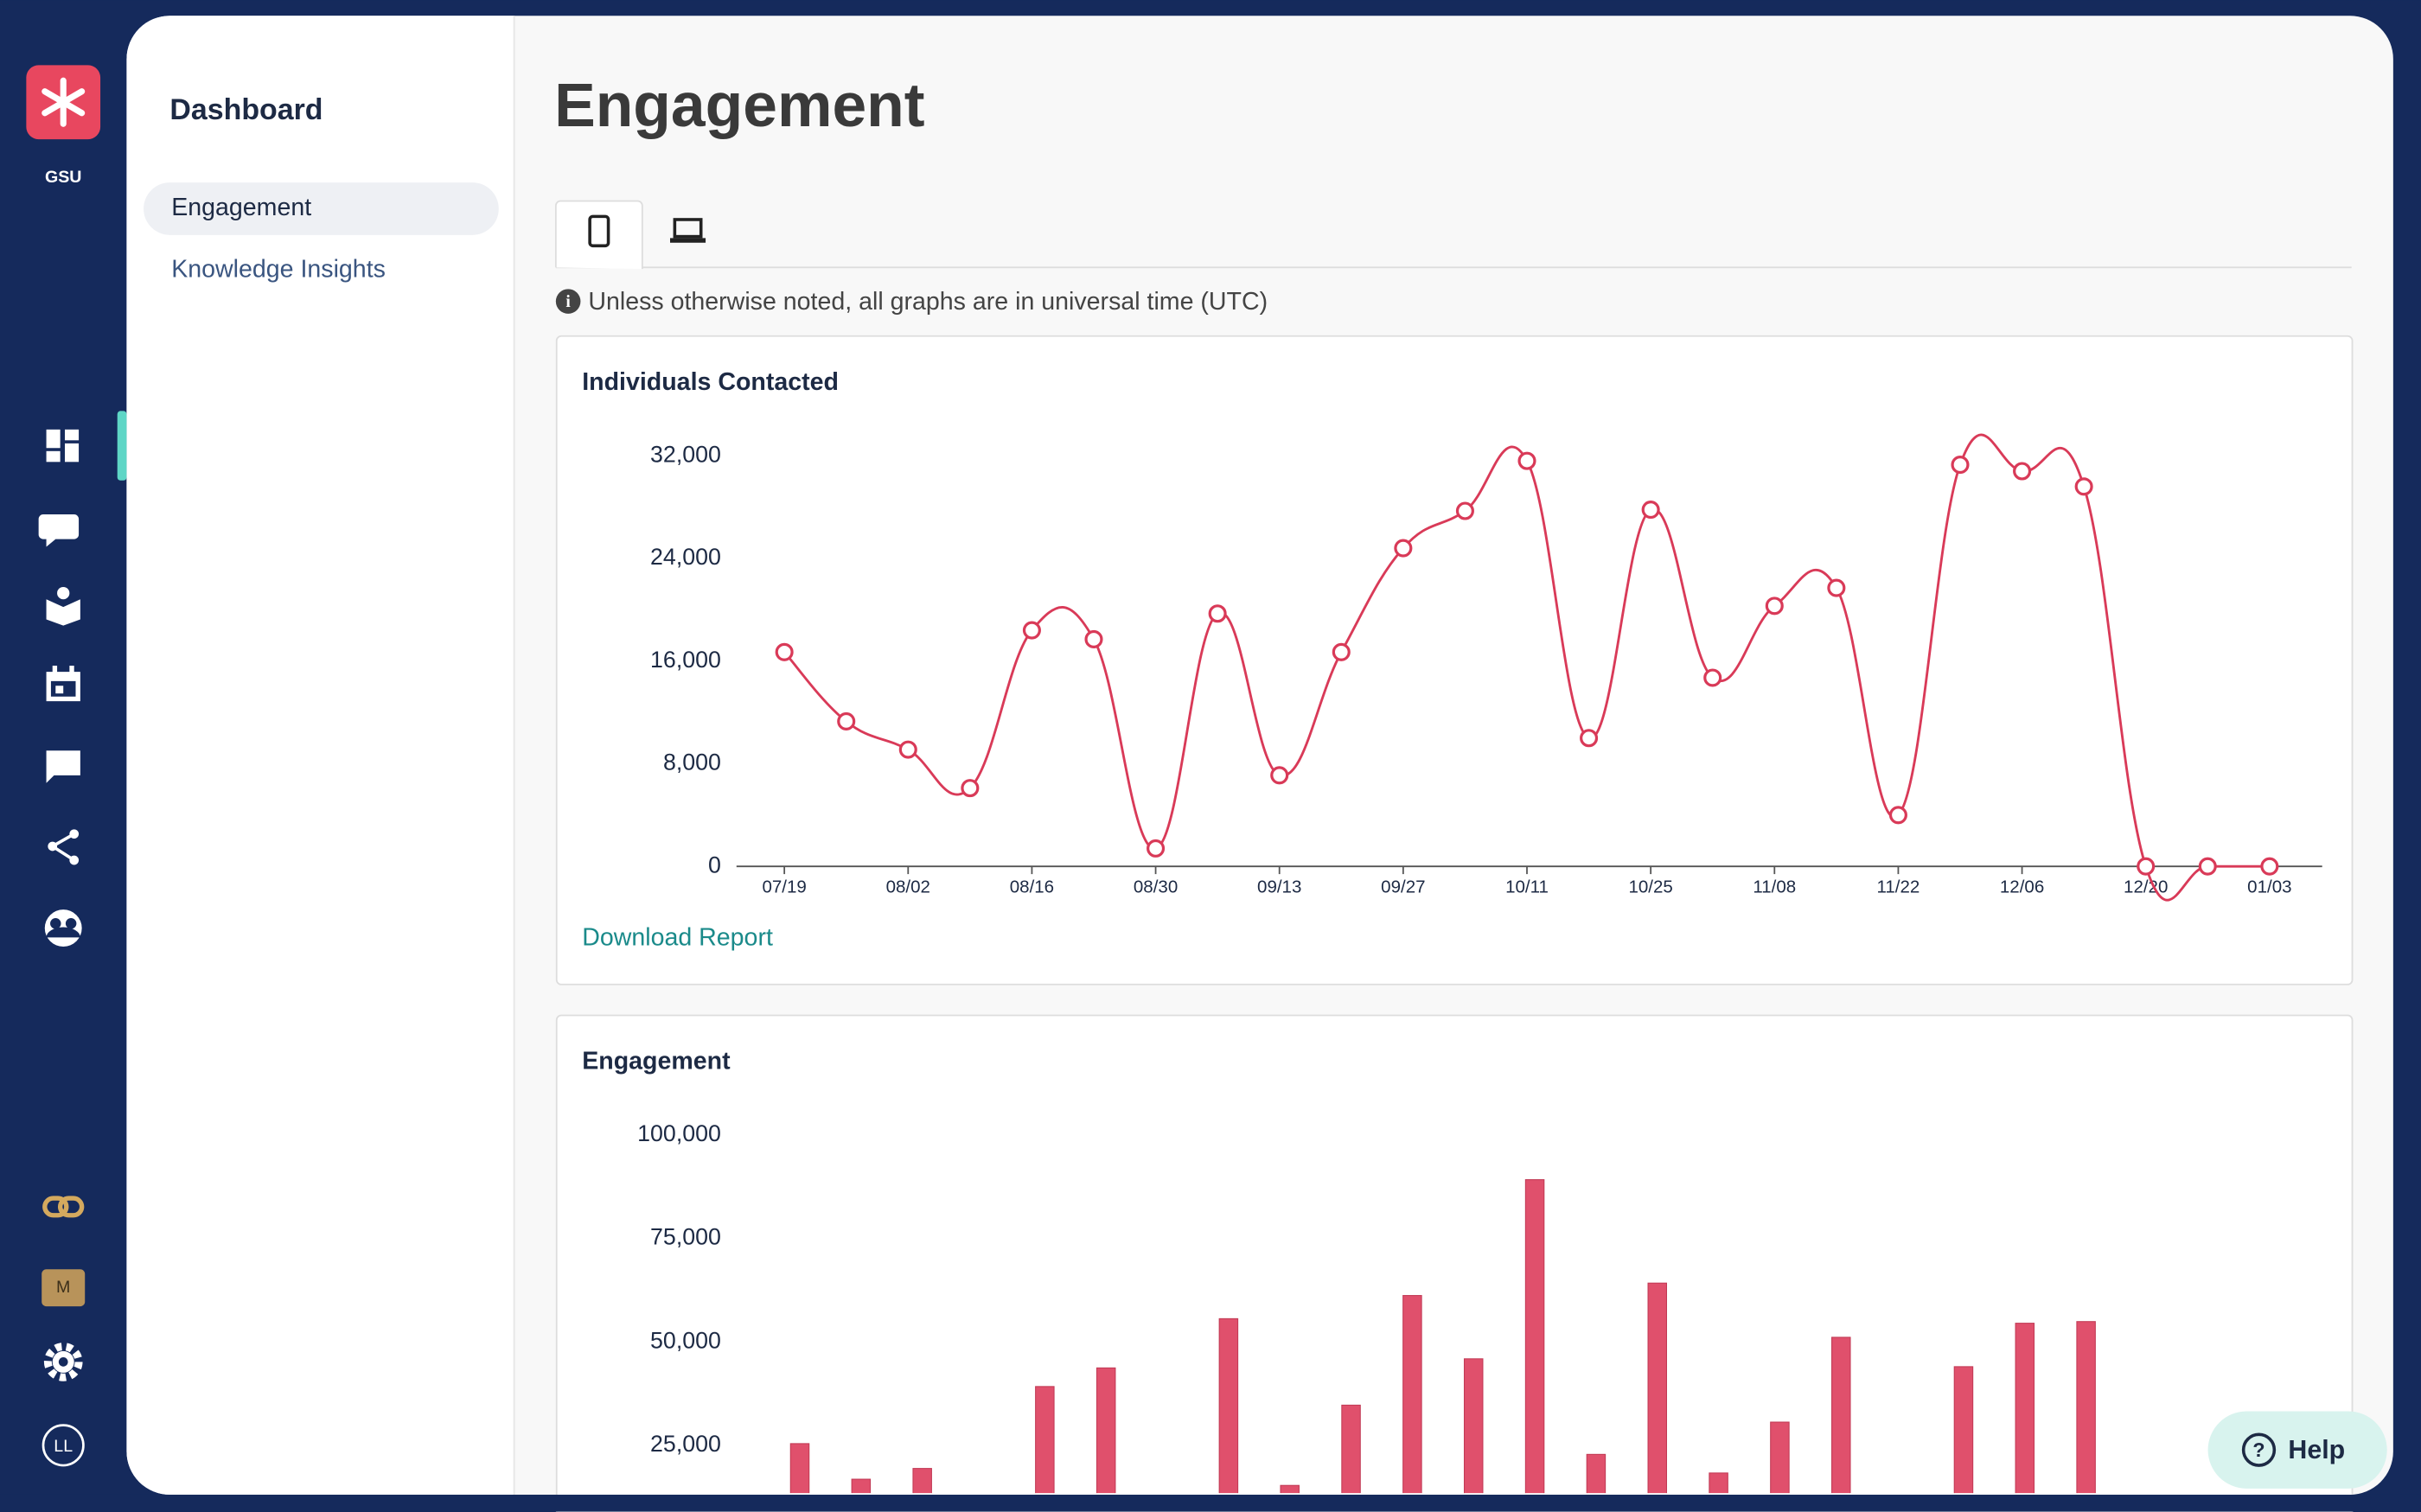  I want to click on active-indicator, so click(122, 446).